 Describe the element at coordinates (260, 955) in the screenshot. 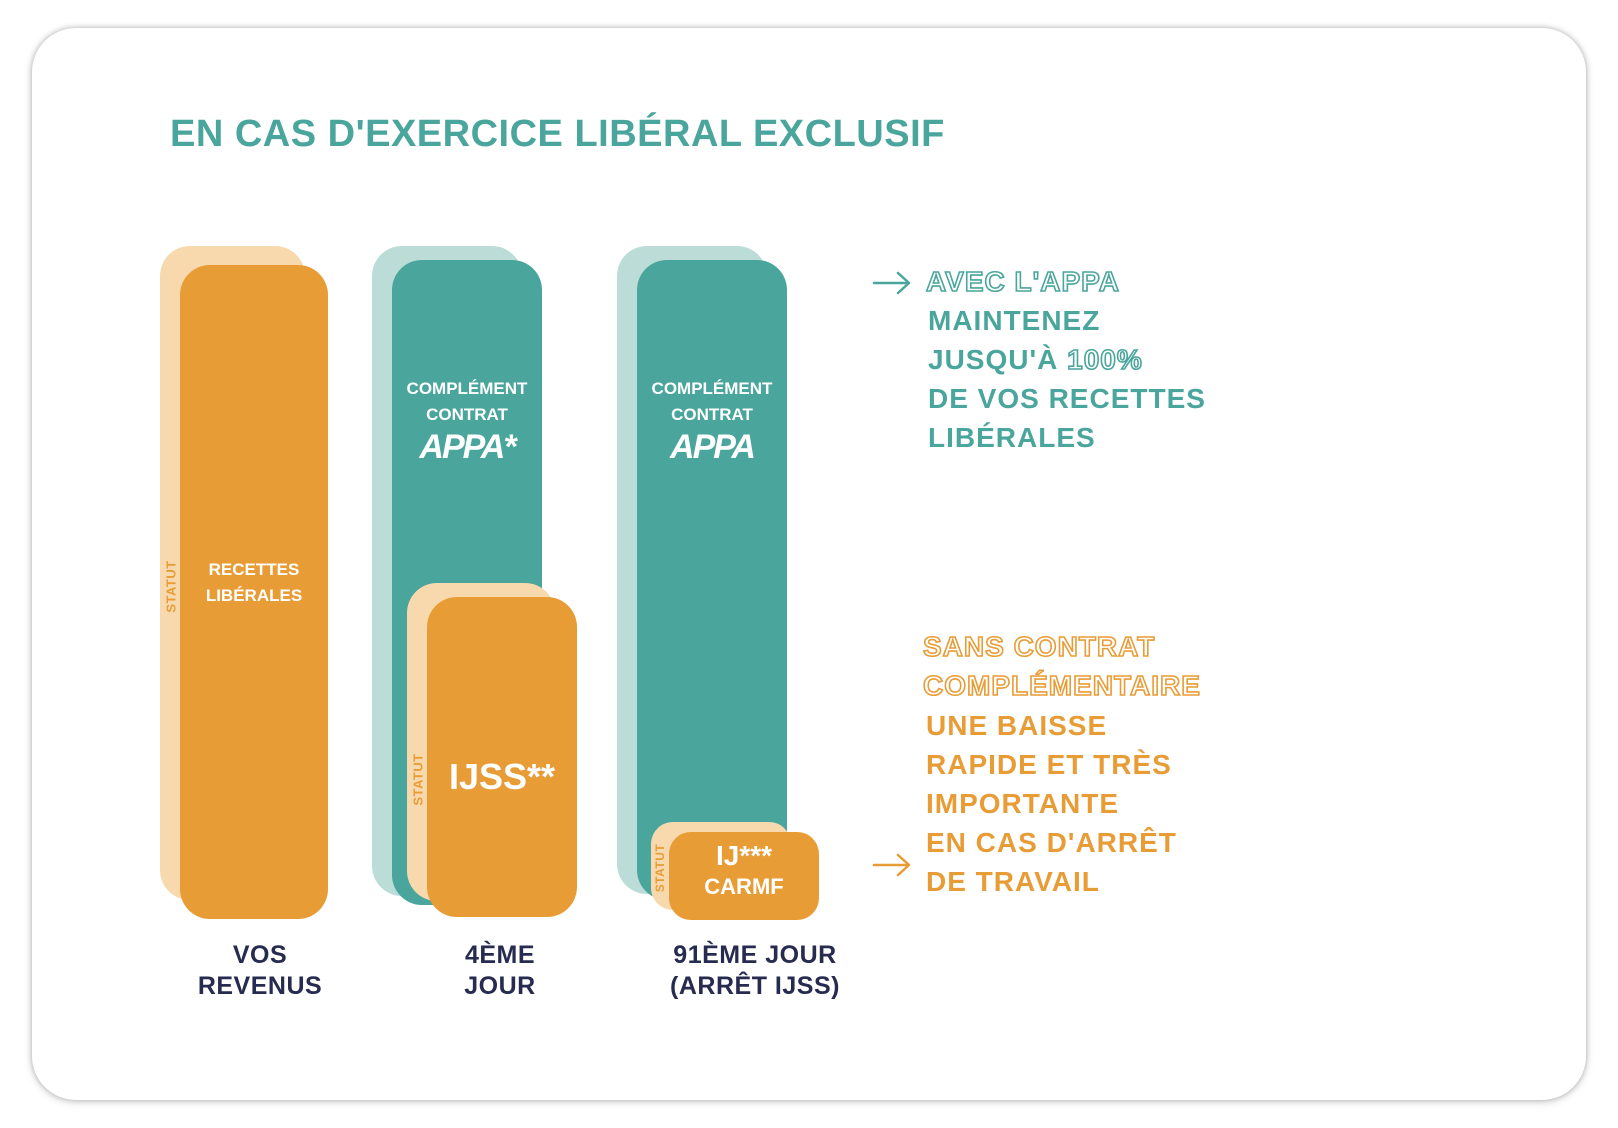

I see `label-line: VOS` at that location.